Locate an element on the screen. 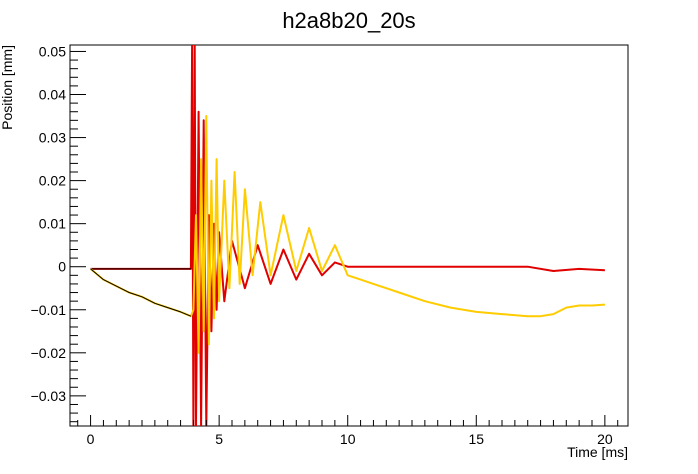  x-axis-ticks: 0 5 10 15 20 is located at coordinates (348, 431).